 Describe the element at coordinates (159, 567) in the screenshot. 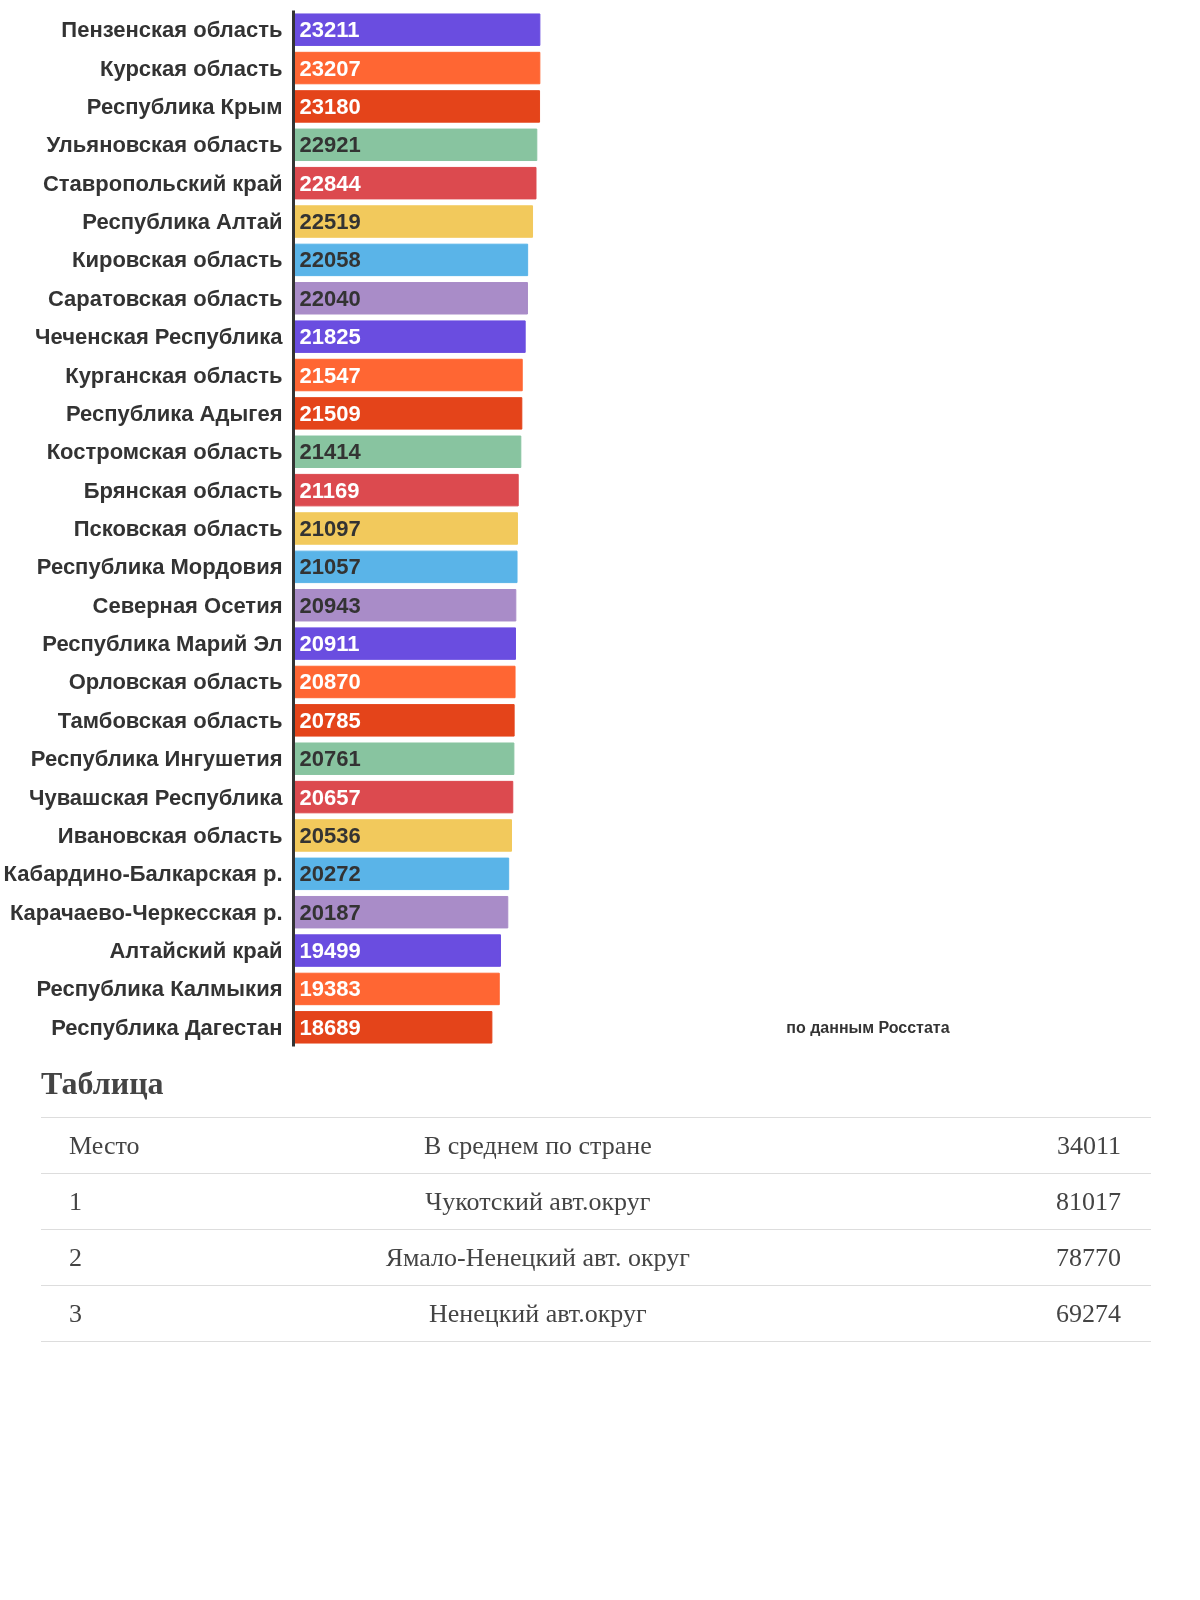

I see `y-tick-label: Республика Мордовия` at that location.